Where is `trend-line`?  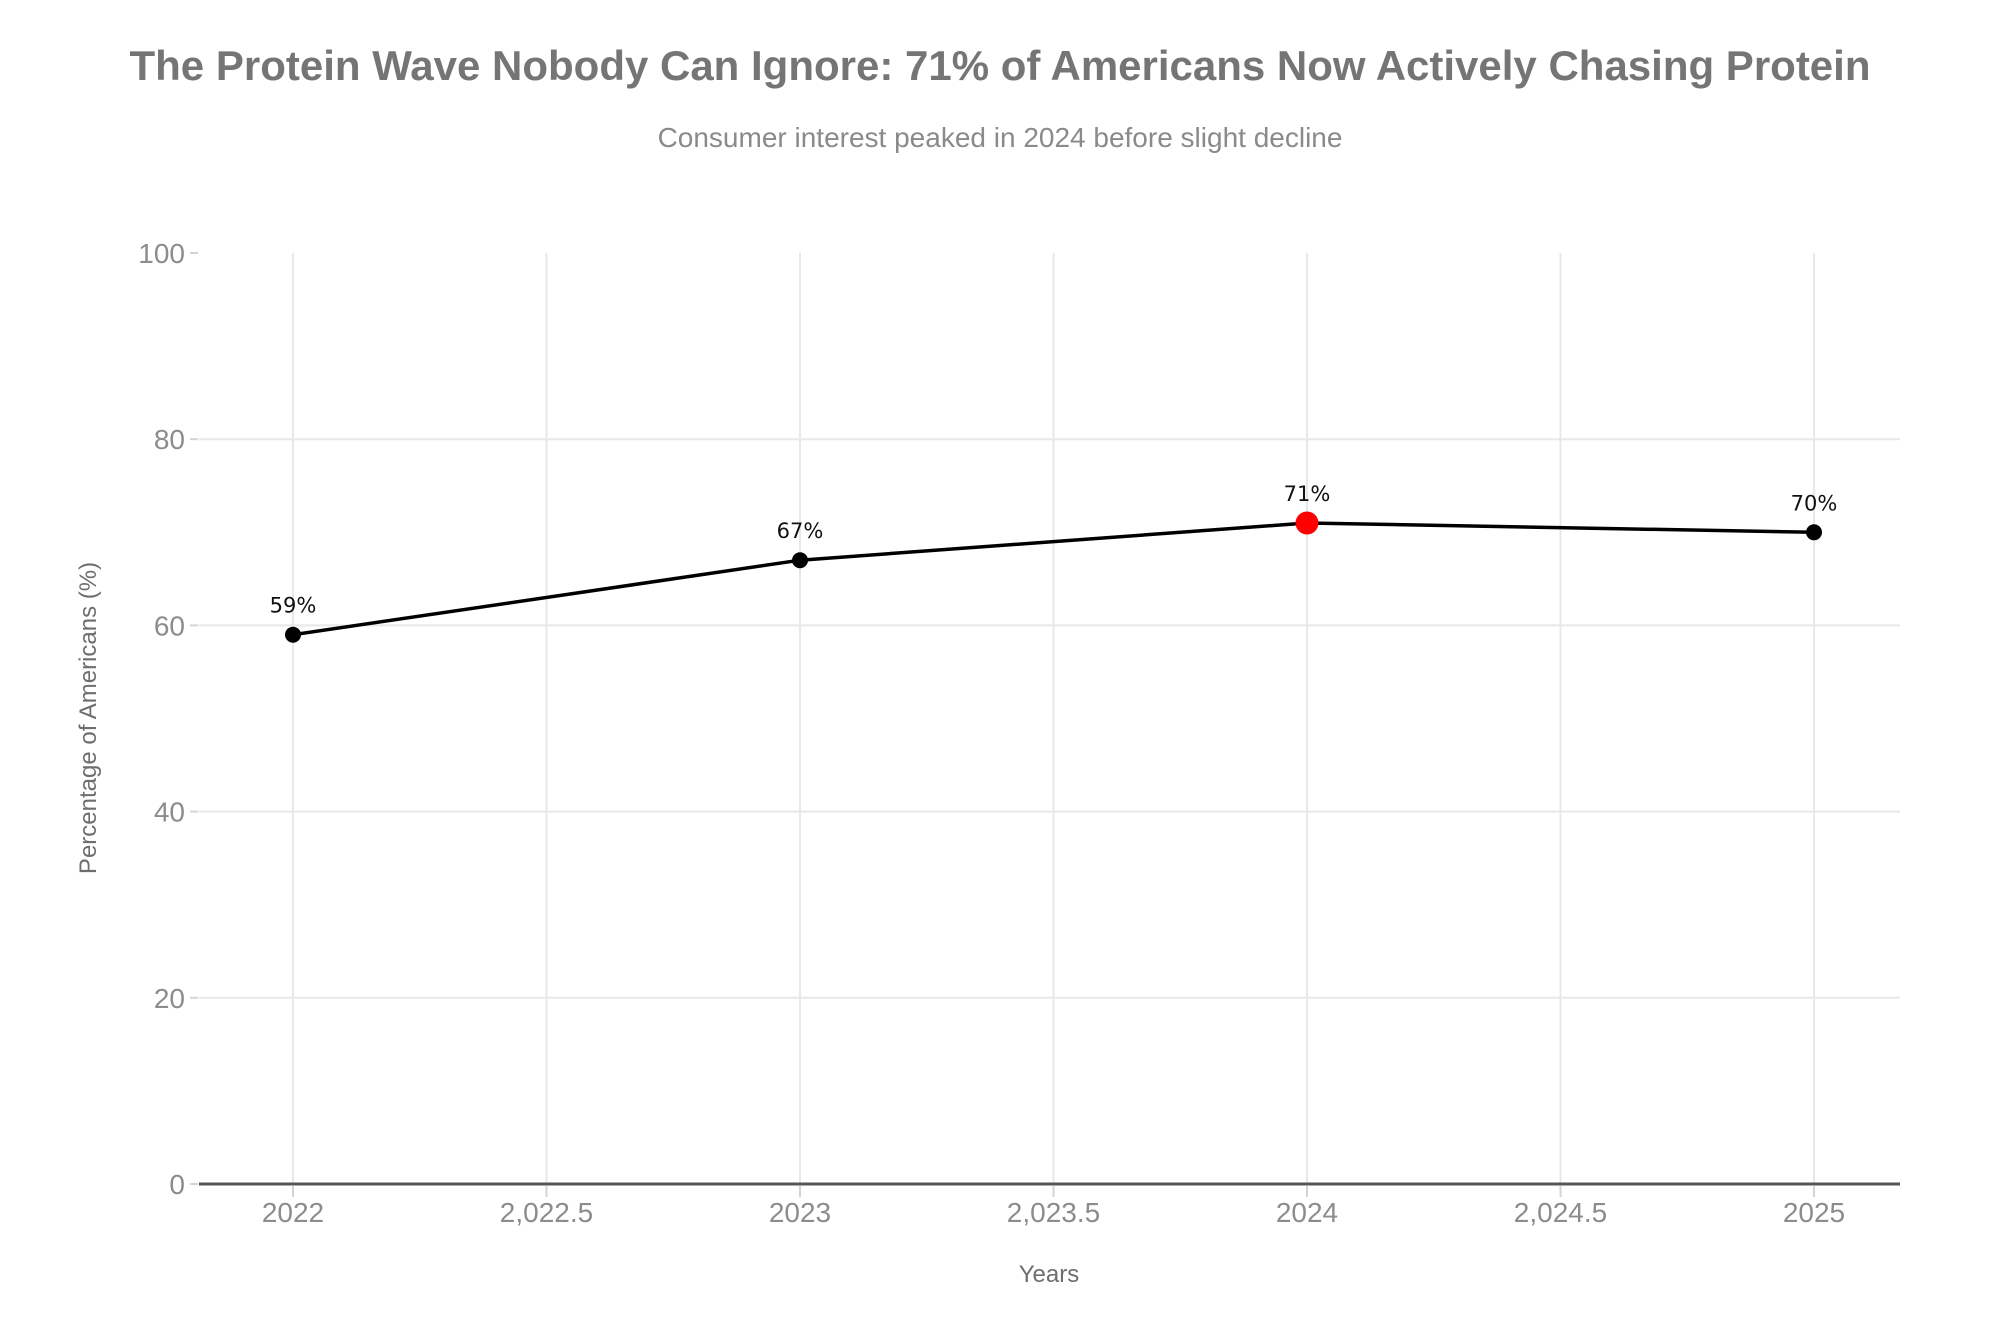 trend-line is located at coordinates (1053, 579).